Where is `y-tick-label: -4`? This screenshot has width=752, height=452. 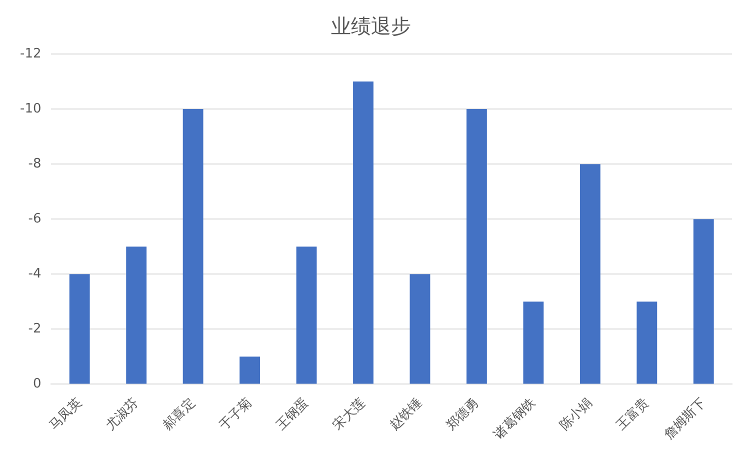 y-tick-label: -4 is located at coordinates (35, 274).